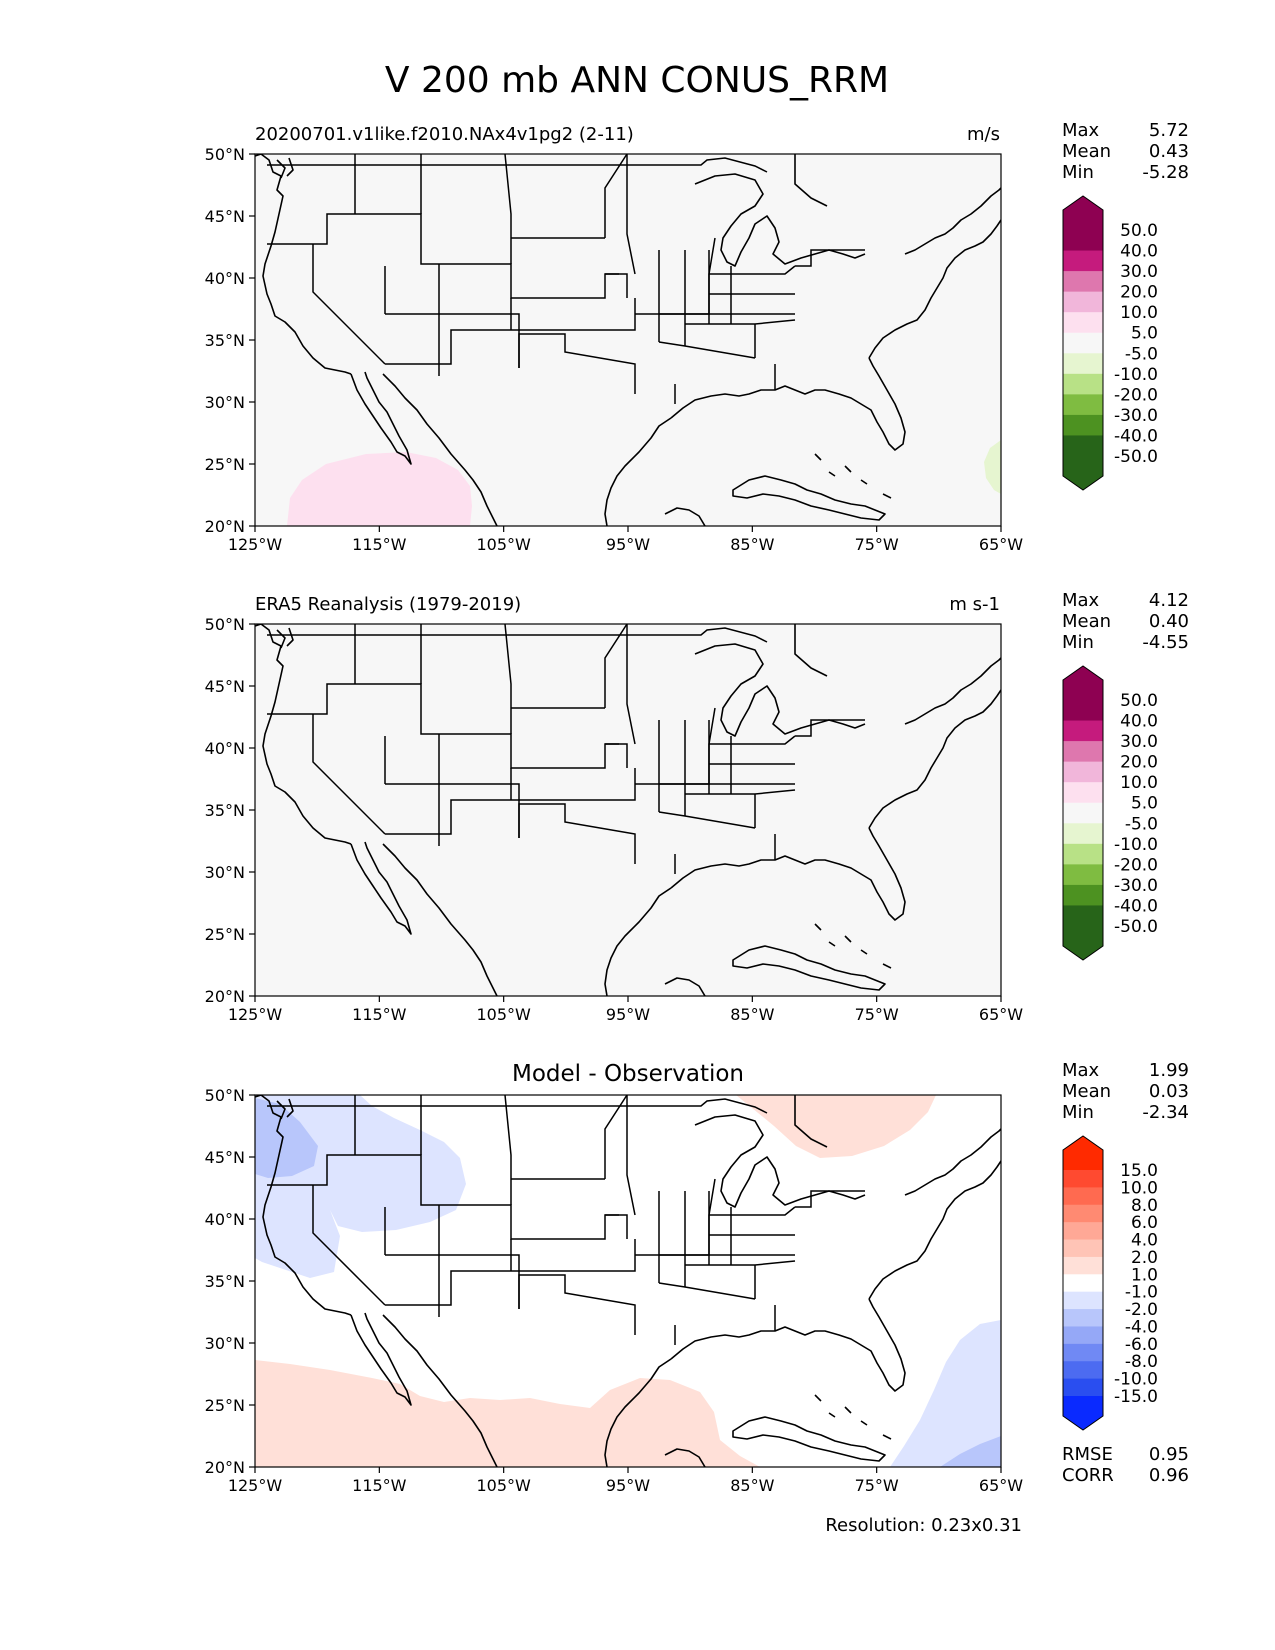 This screenshot has width=1275, height=1650. What do you see at coordinates (1141, 1327) in the screenshot?
I see `colorbar-label: -4.0` at bounding box center [1141, 1327].